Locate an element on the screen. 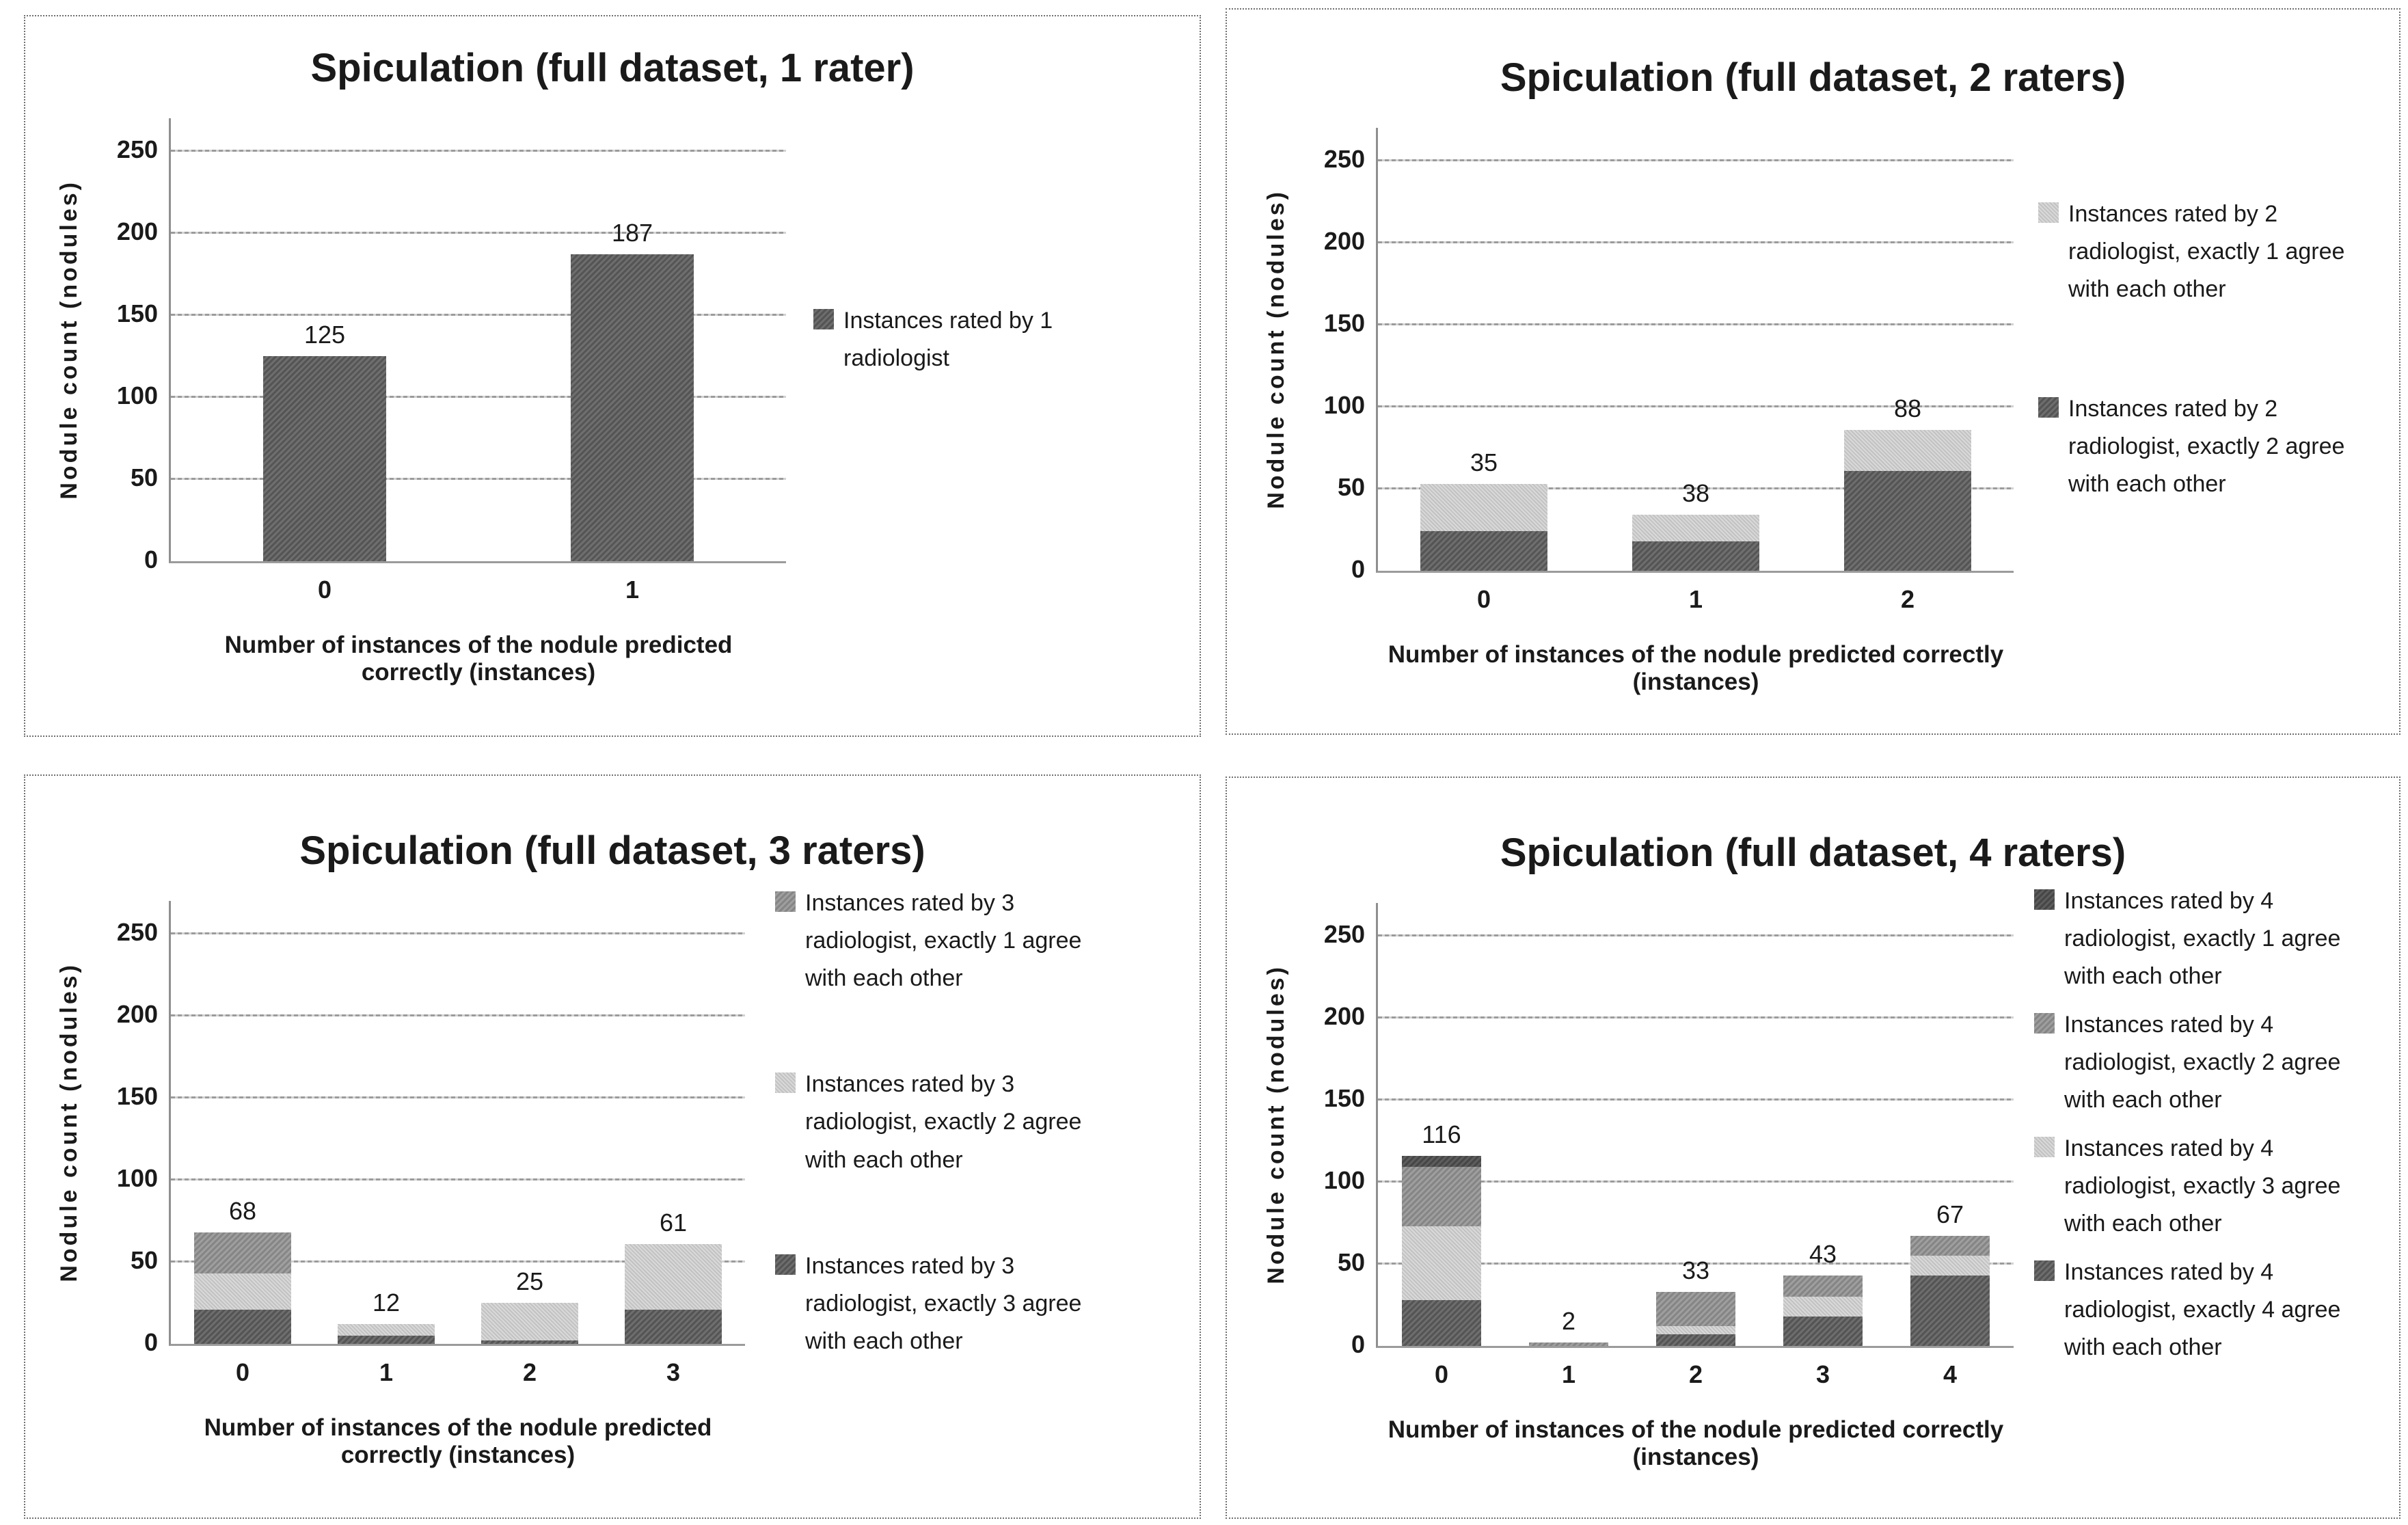  bar: 88 is located at coordinates (1907, 483).